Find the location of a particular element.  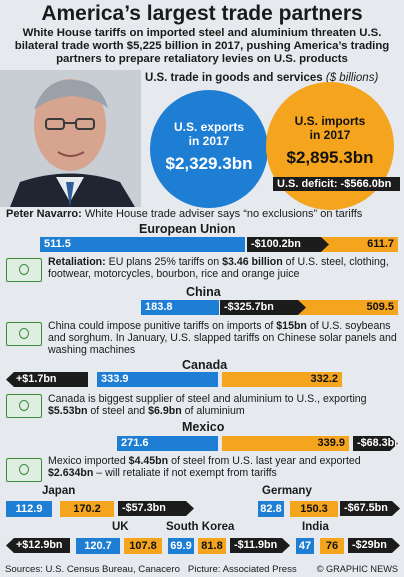

eu-title: European Union is located at coordinates (187, 229).